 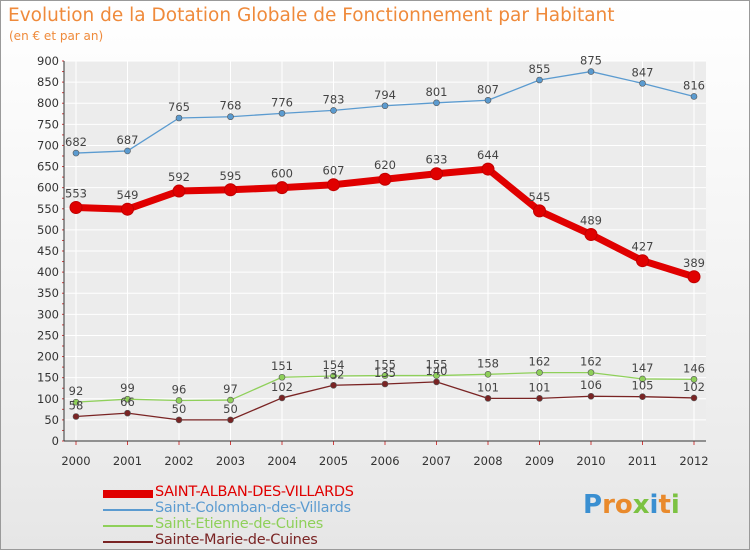 I want to click on data-label: 151, so click(x=282, y=366).